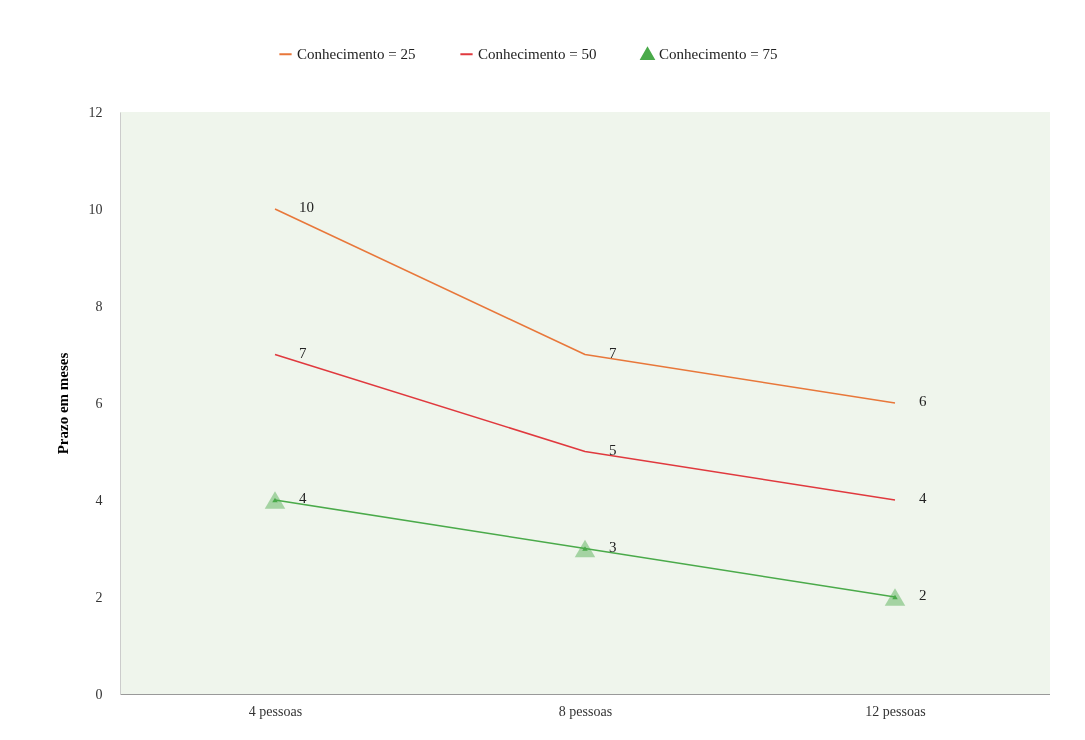 The image size is (1085, 740). Describe the element at coordinates (95, 112) in the screenshot. I see `y-tick-label: 12` at that location.